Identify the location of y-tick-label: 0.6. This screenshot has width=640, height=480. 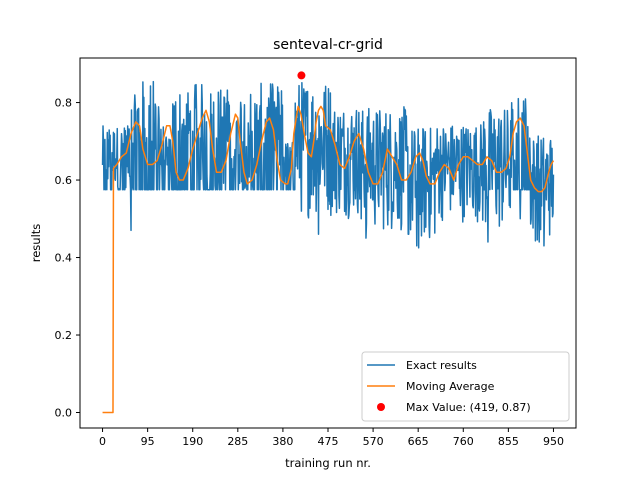
(64, 180).